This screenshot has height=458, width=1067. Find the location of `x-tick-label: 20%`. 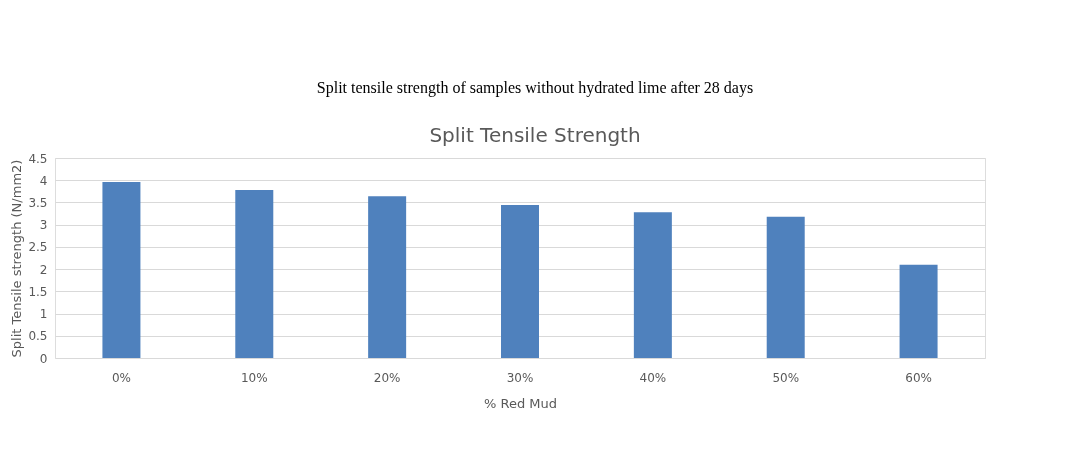

x-tick-label: 20% is located at coordinates (387, 377).